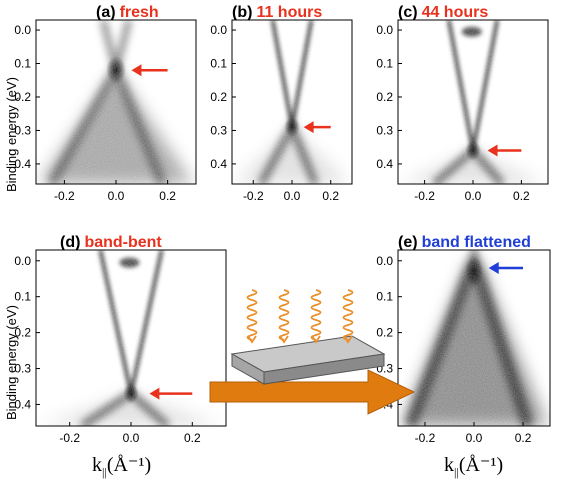 Image resolution: width=572 pixels, height=487 pixels. I want to click on panel-b: 0.0 0.1 0.2 0.3 0.4 -0.2 0.0 0.2, so click(281, 111).